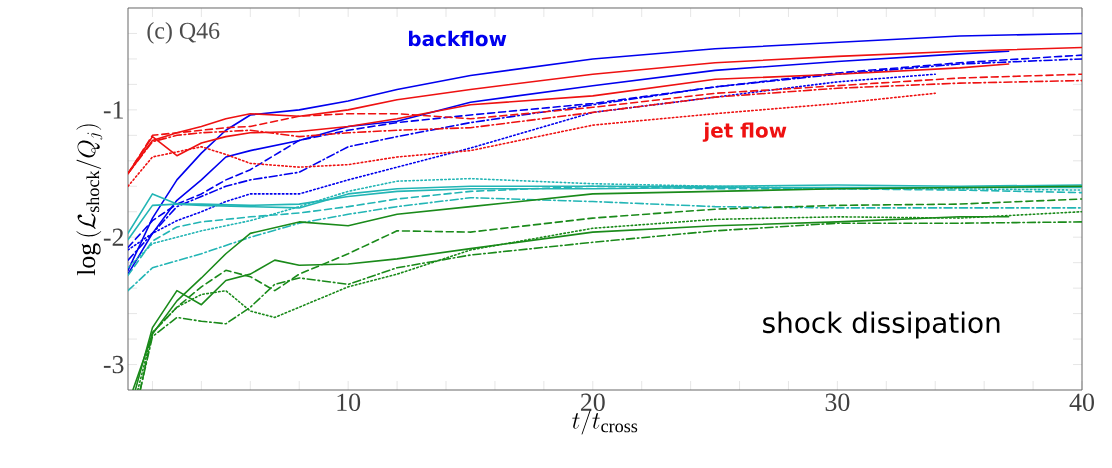  I want to click on x-tick-label: 40, so click(1081, 402).